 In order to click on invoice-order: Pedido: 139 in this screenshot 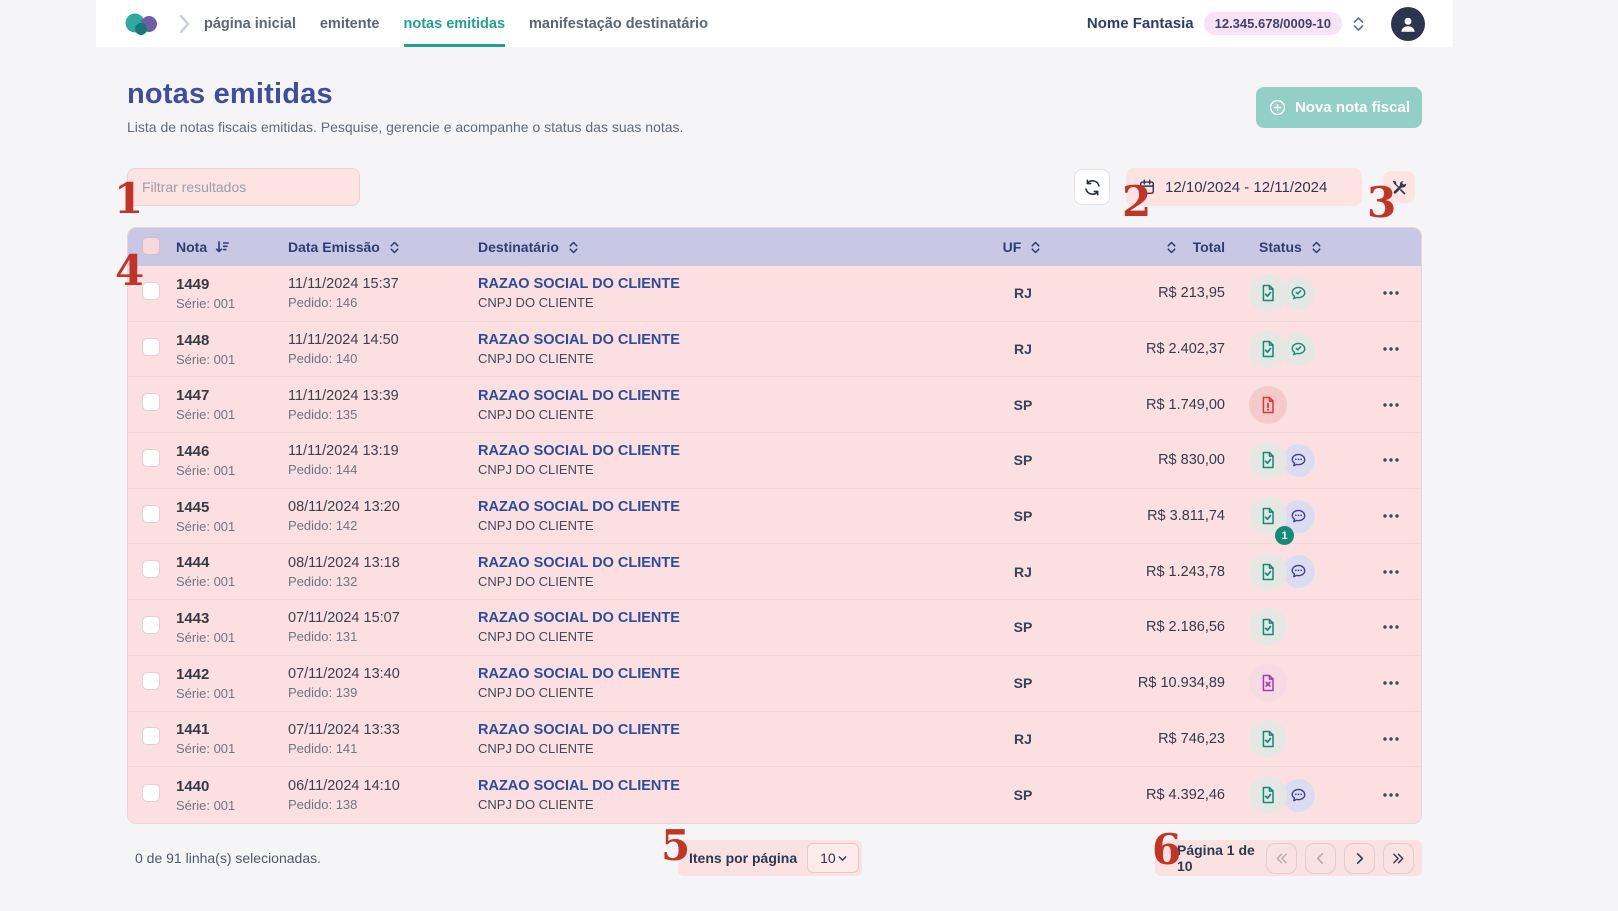, I will do `click(323, 693)`.